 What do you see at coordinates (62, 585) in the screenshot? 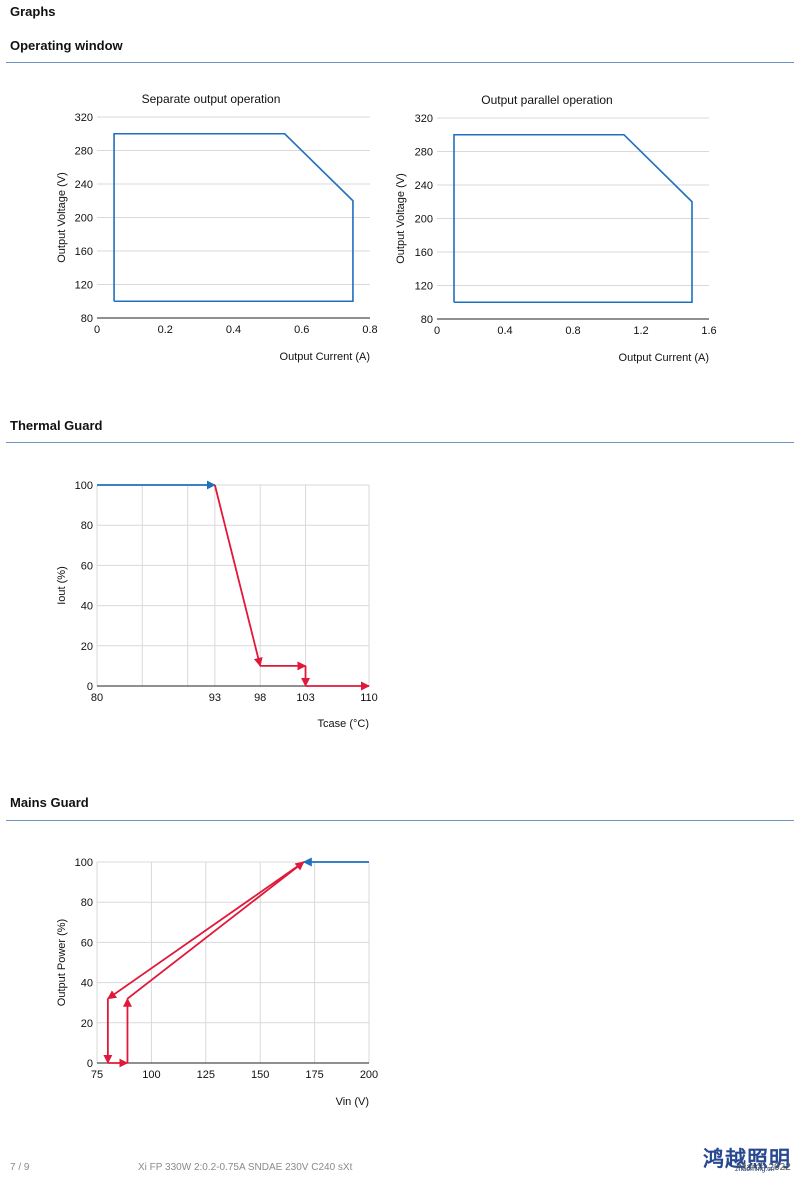
I see `y-axis-label: Iout (%)` at bounding box center [62, 585].